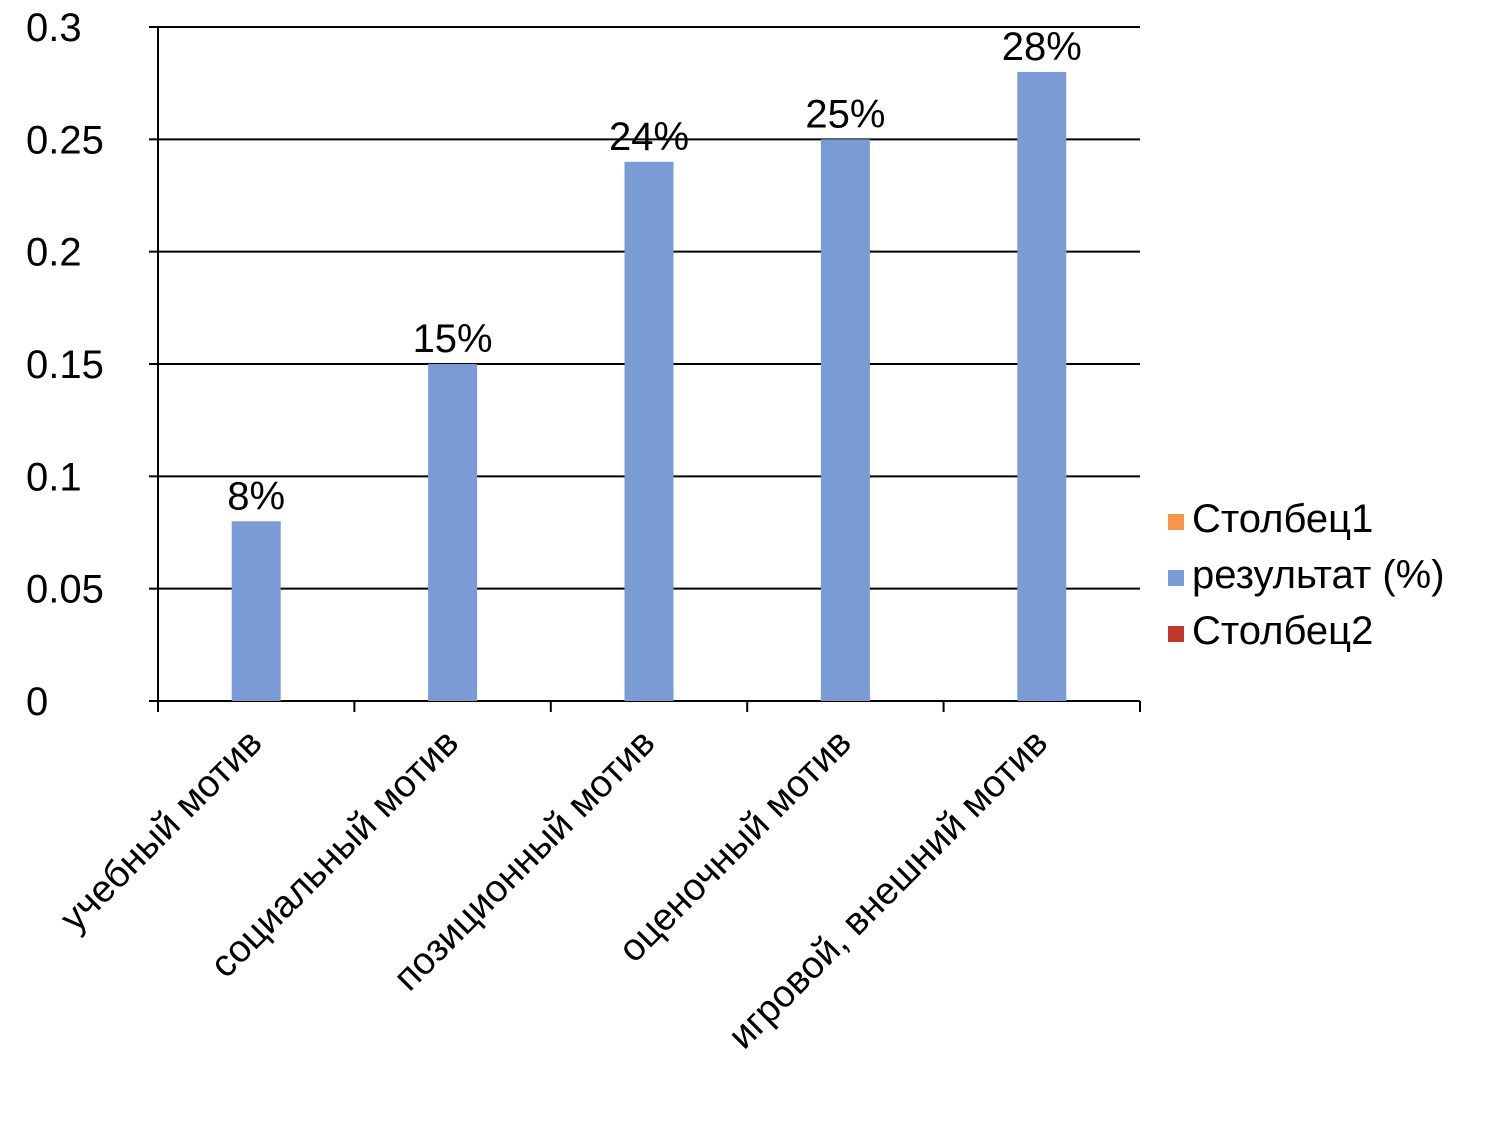  What do you see at coordinates (889, 890) in the screenshot?
I see `x-tick-label: игровой, внешний мотив` at bounding box center [889, 890].